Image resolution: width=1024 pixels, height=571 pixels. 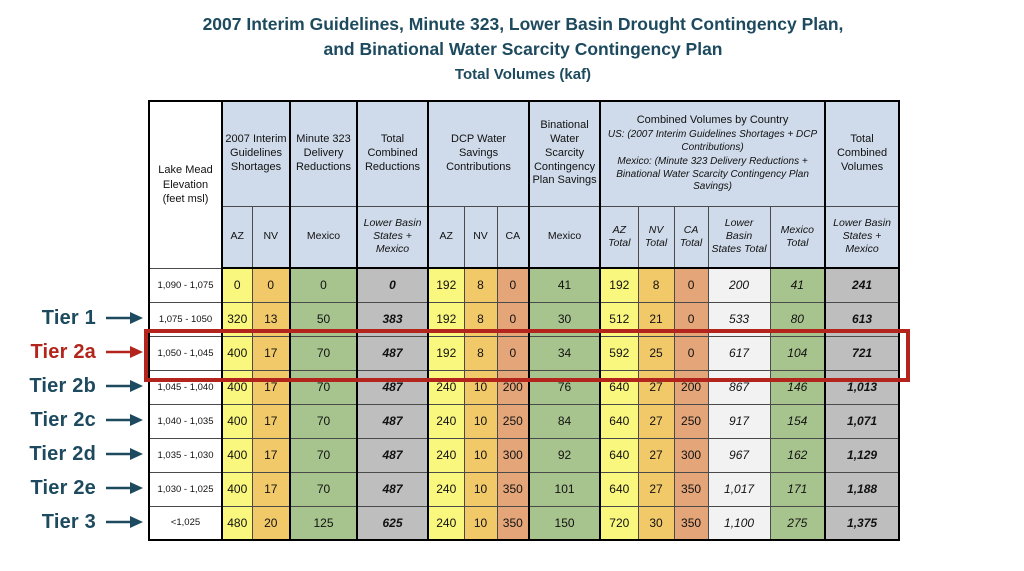 What do you see at coordinates (63, 419) in the screenshot?
I see `tier-label: Tier 2c` at bounding box center [63, 419].